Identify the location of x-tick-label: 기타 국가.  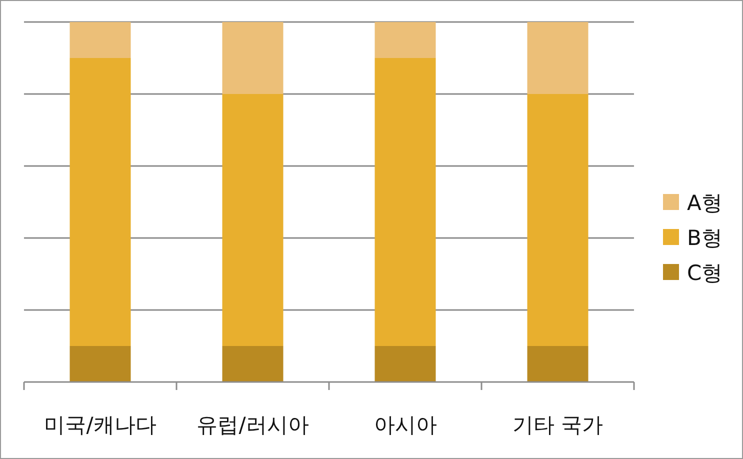
(558, 425).